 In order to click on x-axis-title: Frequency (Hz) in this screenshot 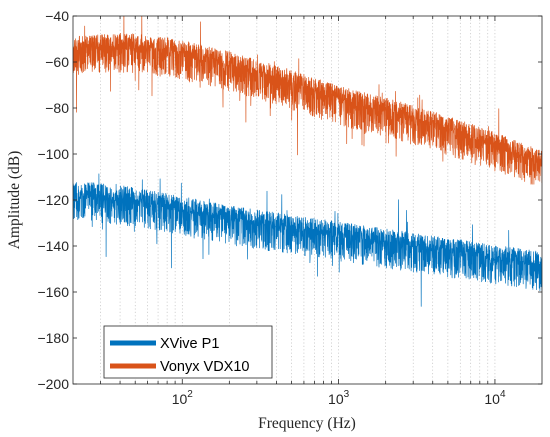, I will do `click(307, 423)`.